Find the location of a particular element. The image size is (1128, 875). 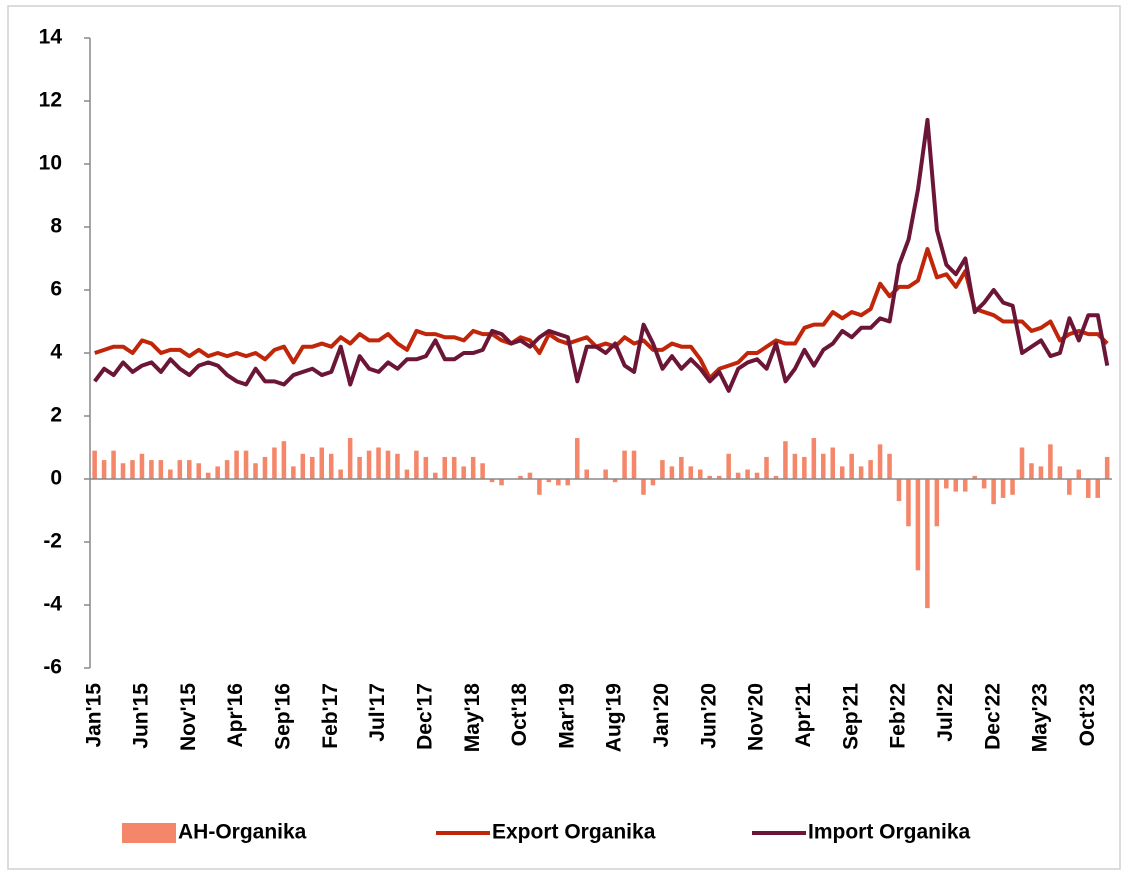

x-tick-label: Dec'17 is located at coordinates (424, 716).